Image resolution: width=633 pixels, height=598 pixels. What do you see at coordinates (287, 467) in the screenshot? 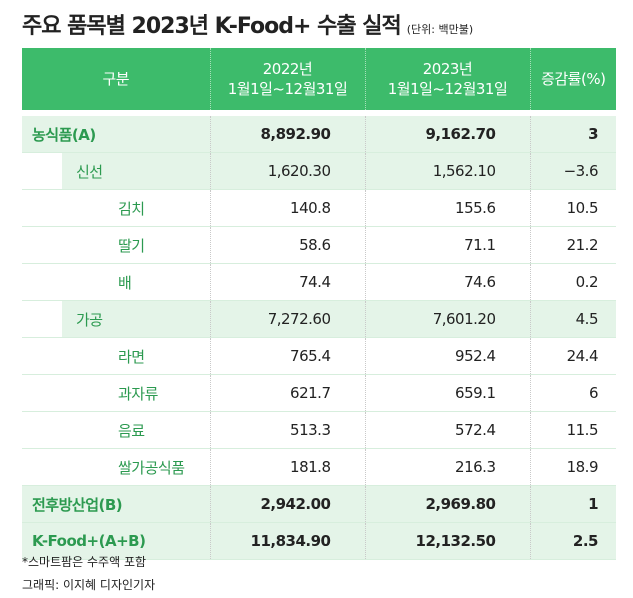
I see `export-value: 181.8` at bounding box center [287, 467].